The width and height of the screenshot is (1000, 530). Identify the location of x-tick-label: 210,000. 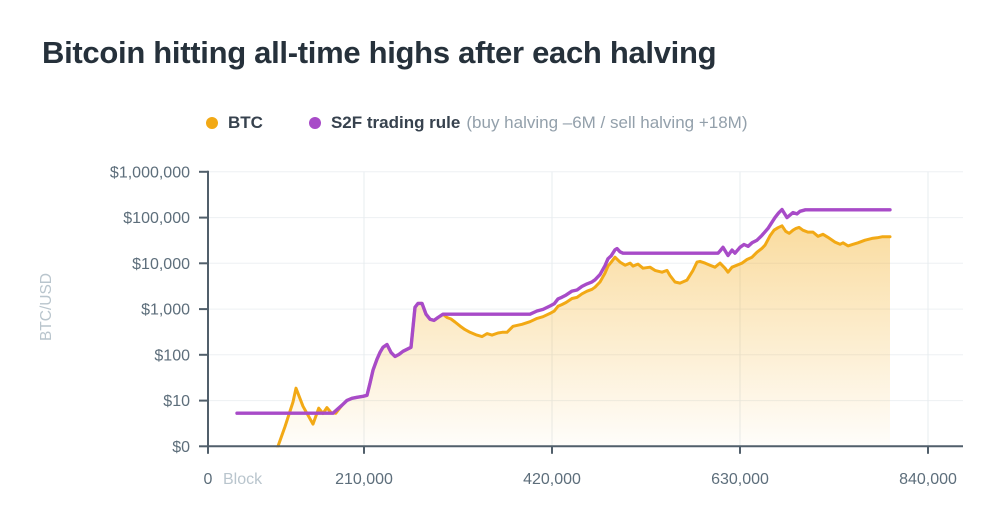
(364, 479).